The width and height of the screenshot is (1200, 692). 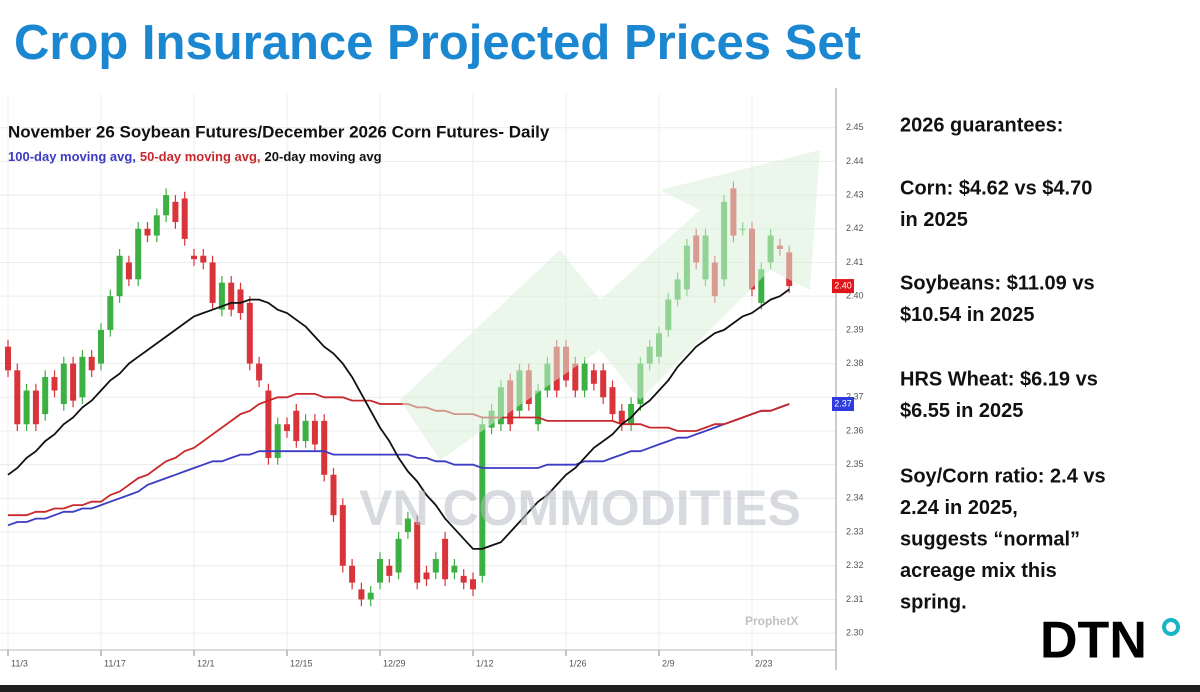 I want to click on panel-line: HRS Wheat: $6.19 vs, so click(x=999, y=379).